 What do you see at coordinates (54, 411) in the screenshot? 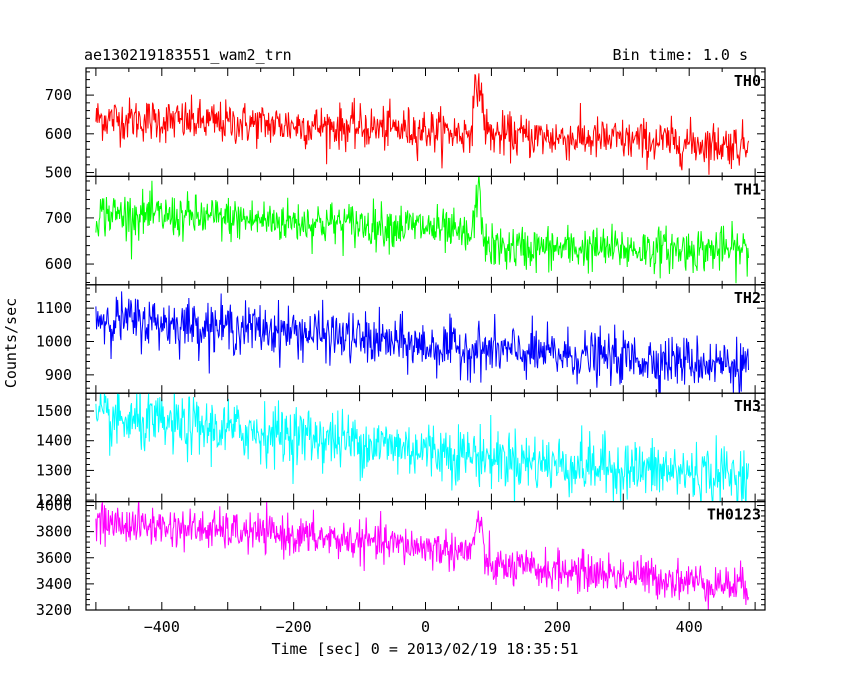
I see `y-tick-label: 1500` at bounding box center [54, 411].